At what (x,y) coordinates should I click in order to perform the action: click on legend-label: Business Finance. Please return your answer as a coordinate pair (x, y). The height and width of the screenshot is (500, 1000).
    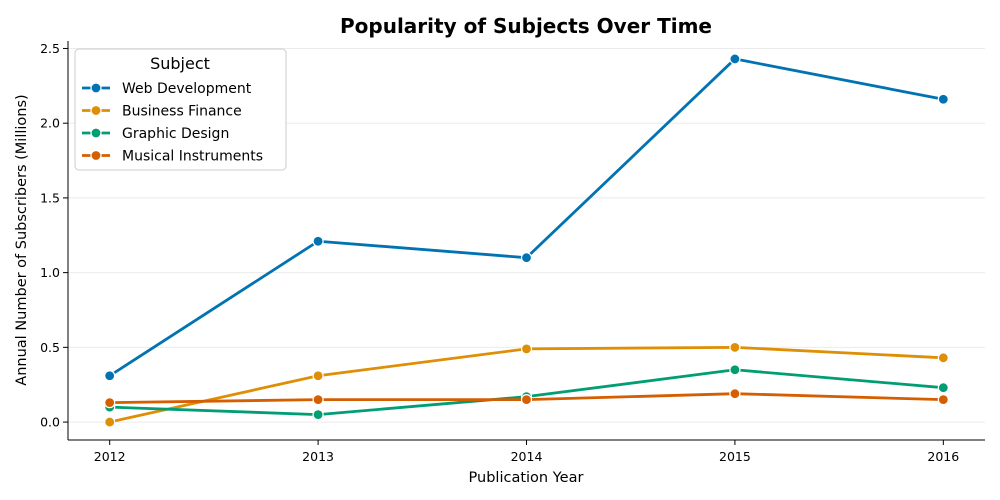
    Looking at the image, I should click on (182, 112).